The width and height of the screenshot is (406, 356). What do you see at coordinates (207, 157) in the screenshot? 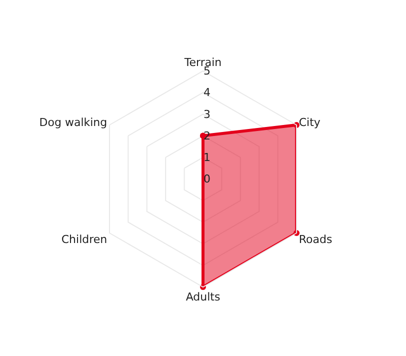
I see `y-tick-label: 1` at bounding box center [207, 157].